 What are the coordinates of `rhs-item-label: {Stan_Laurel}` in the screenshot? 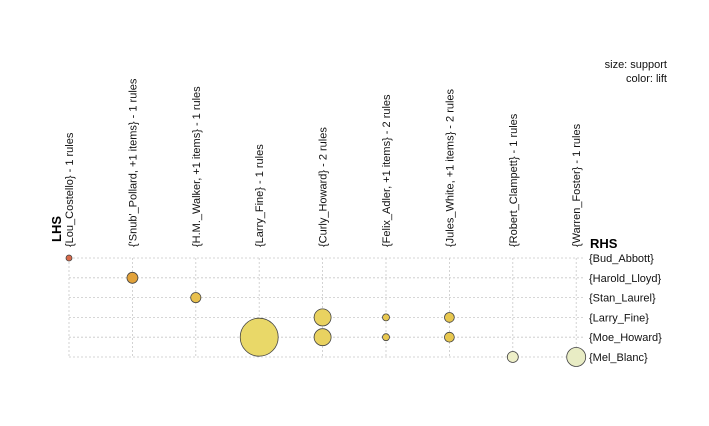 It's located at (622, 299).